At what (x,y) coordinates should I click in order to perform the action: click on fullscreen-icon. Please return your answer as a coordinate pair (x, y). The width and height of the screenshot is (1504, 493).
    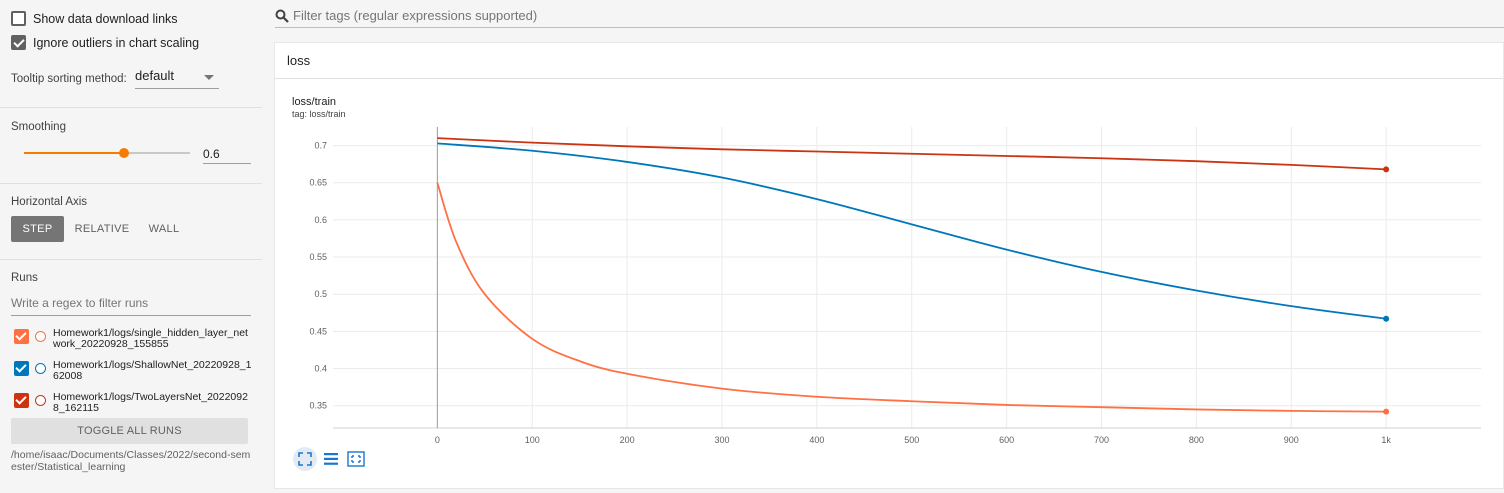
    Looking at the image, I should click on (305, 459).